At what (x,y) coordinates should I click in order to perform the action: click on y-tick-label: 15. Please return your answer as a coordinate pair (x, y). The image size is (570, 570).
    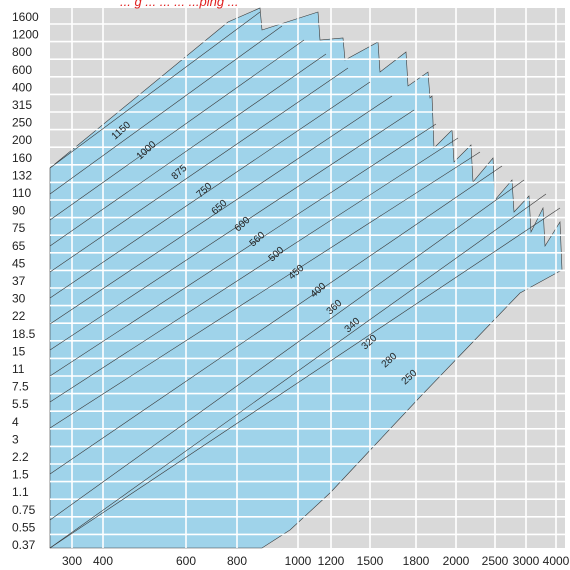
    Looking at the image, I should click on (19, 351).